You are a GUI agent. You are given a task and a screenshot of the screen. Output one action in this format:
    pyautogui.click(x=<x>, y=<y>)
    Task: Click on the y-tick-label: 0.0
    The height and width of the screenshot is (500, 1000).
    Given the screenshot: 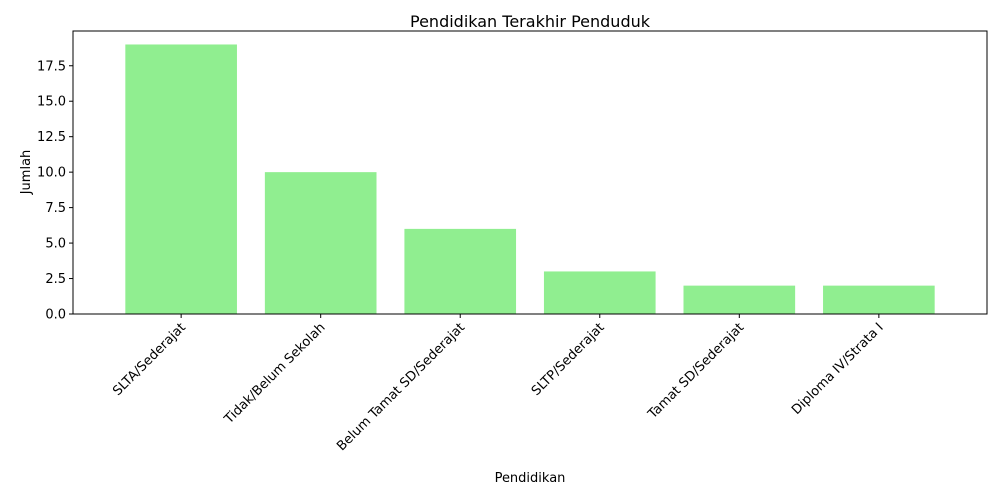 What is the action you would take?
    pyautogui.click(x=55, y=315)
    